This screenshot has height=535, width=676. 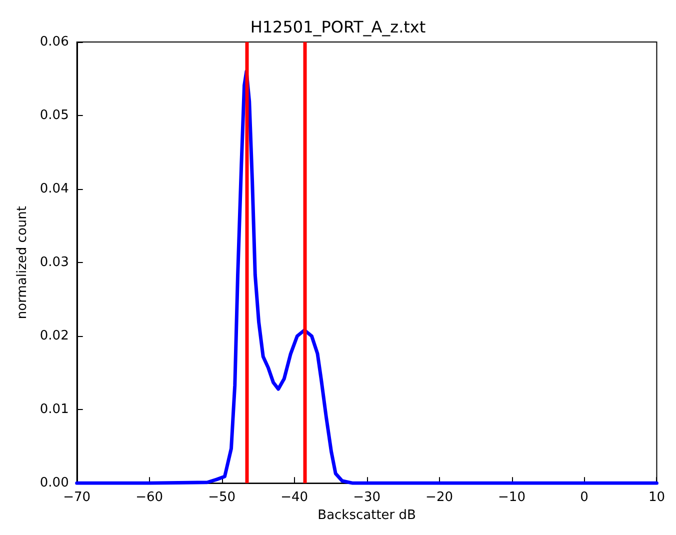 What do you see at coordinates (656, 498) in the screenshot?
I see `x-tick-label: 10` at bounding box center [656, 498].